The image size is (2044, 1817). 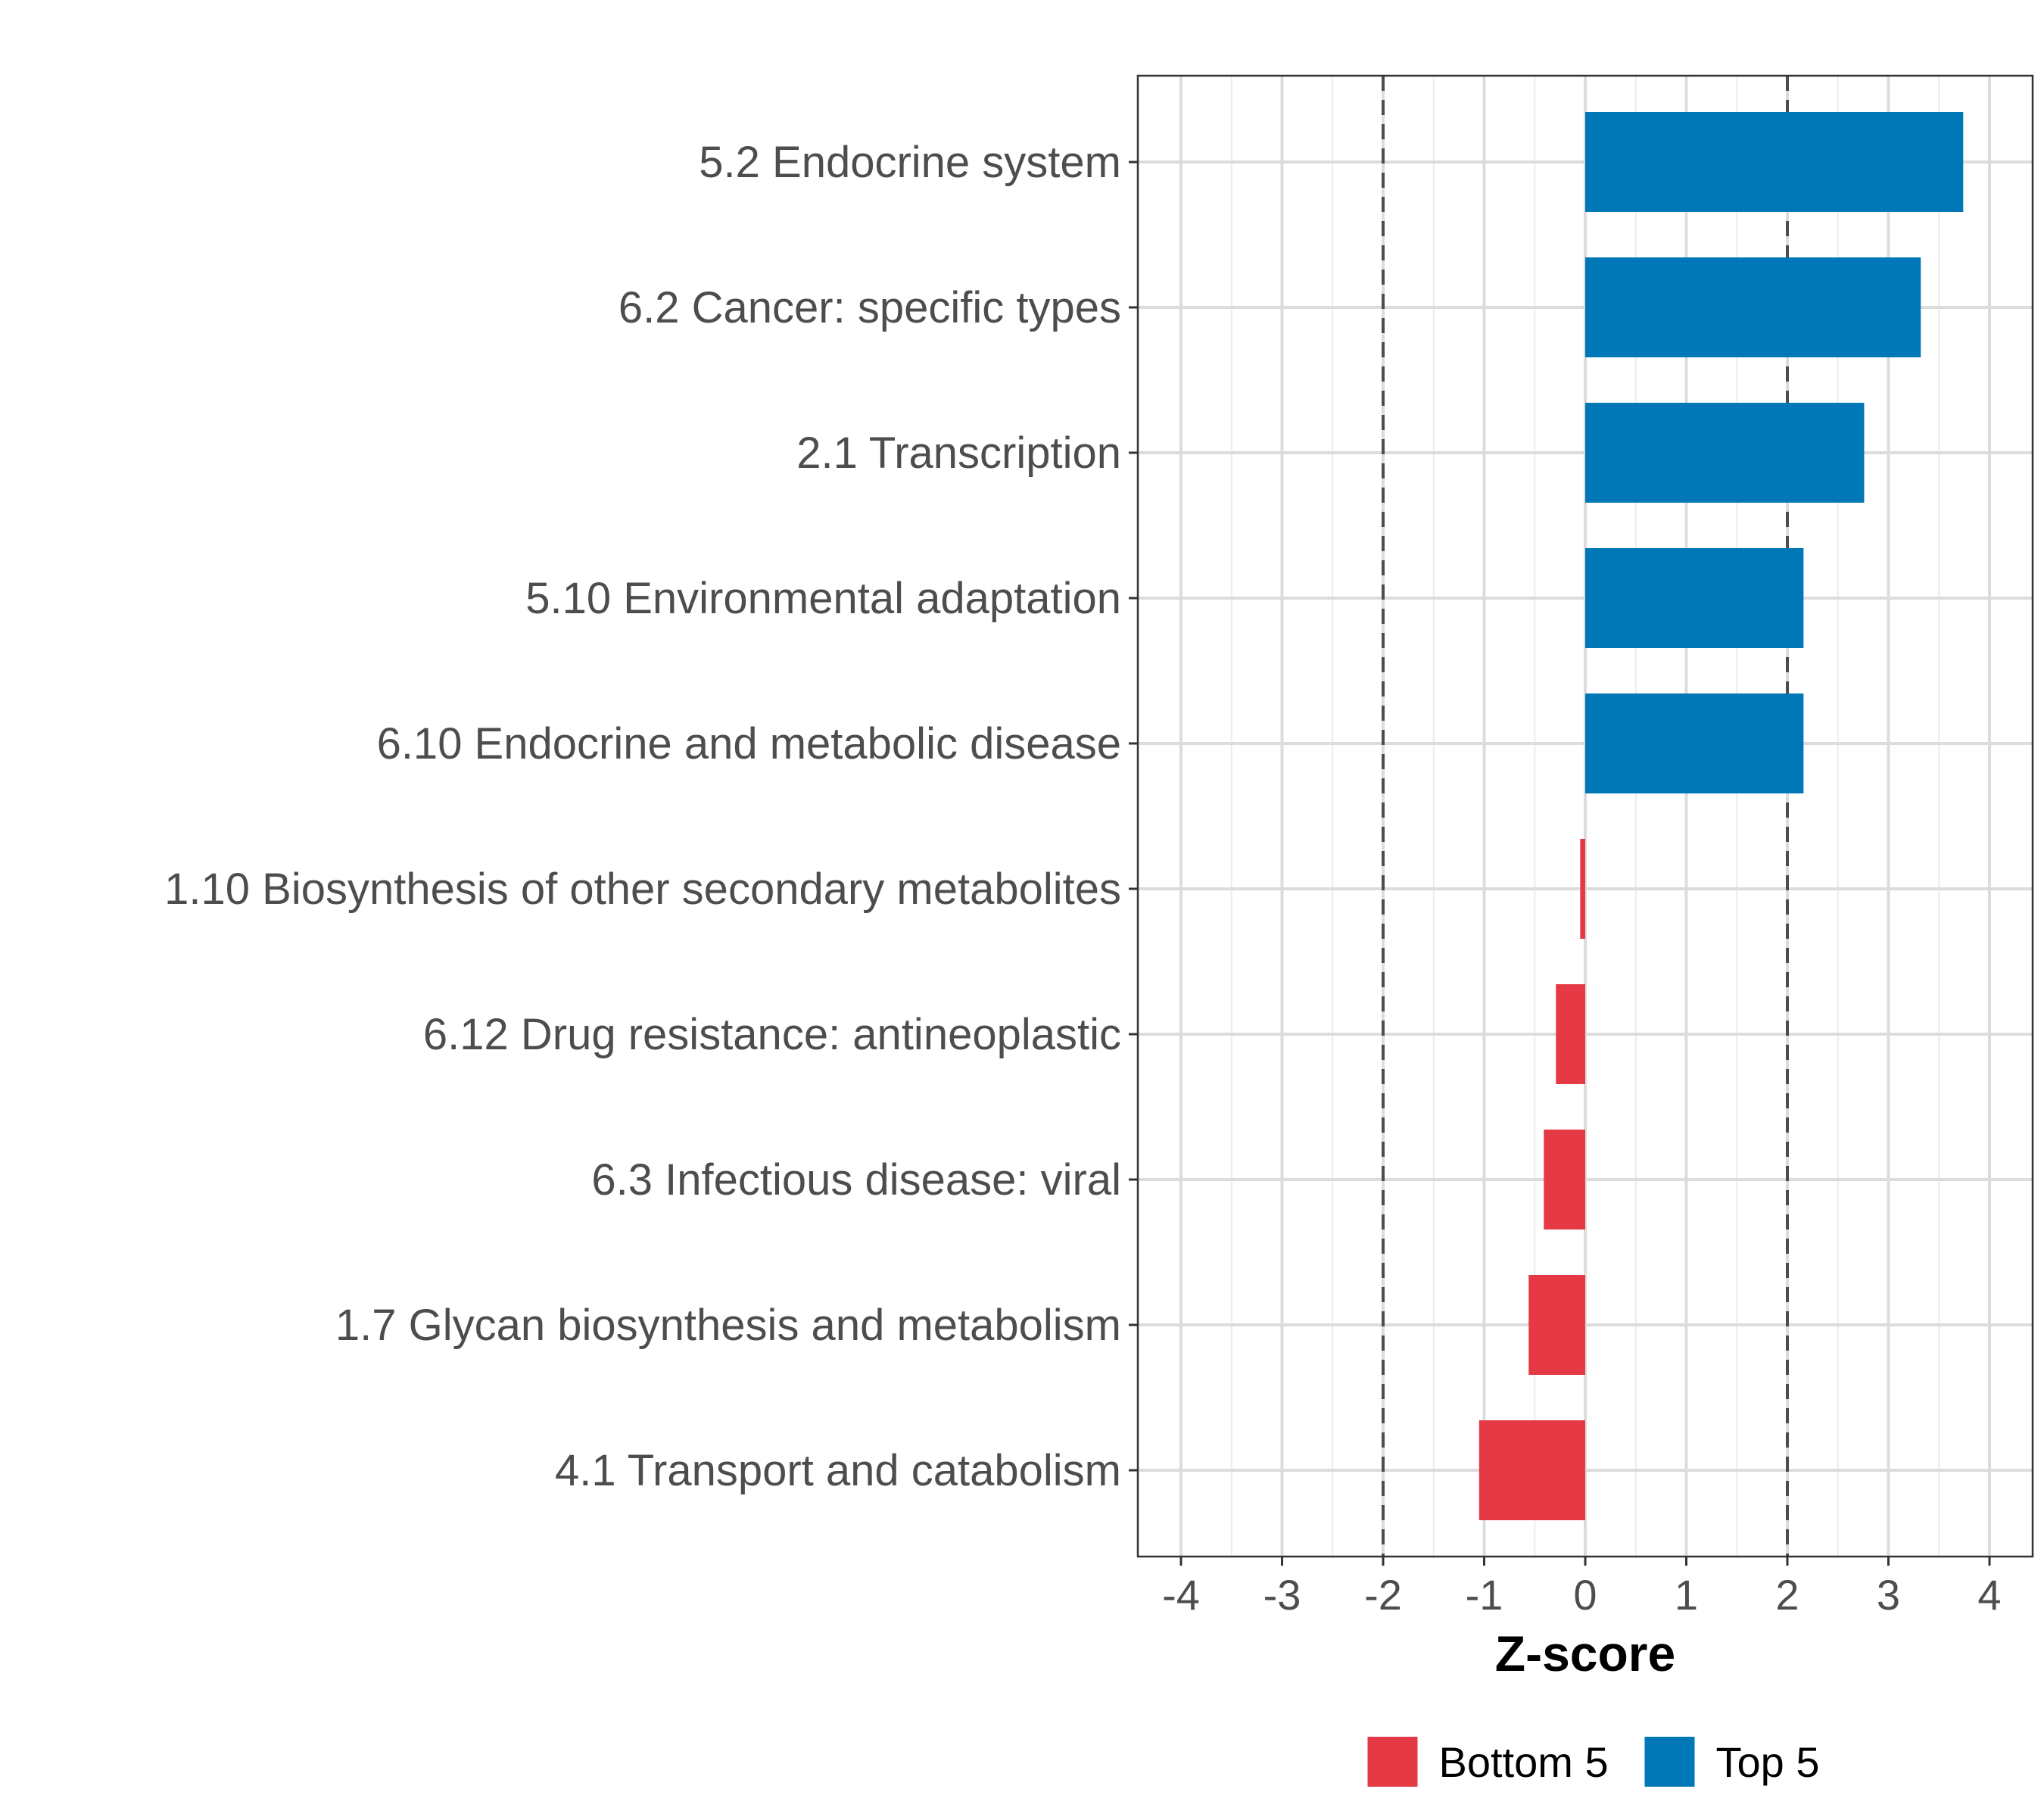 What do you see at coordinates (1484, 1595) in the screenshot?
I see `x-tick-label: -1` at bounding box center [1484, 1595].